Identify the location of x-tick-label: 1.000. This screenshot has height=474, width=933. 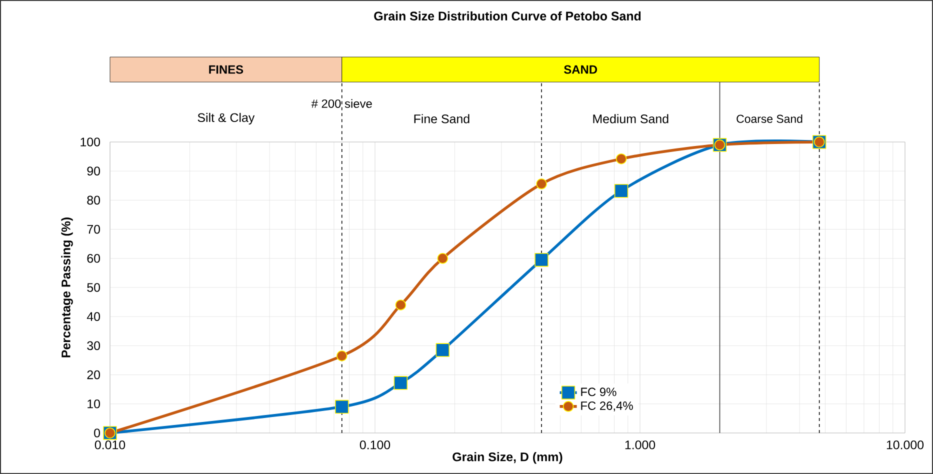
(640, 445).